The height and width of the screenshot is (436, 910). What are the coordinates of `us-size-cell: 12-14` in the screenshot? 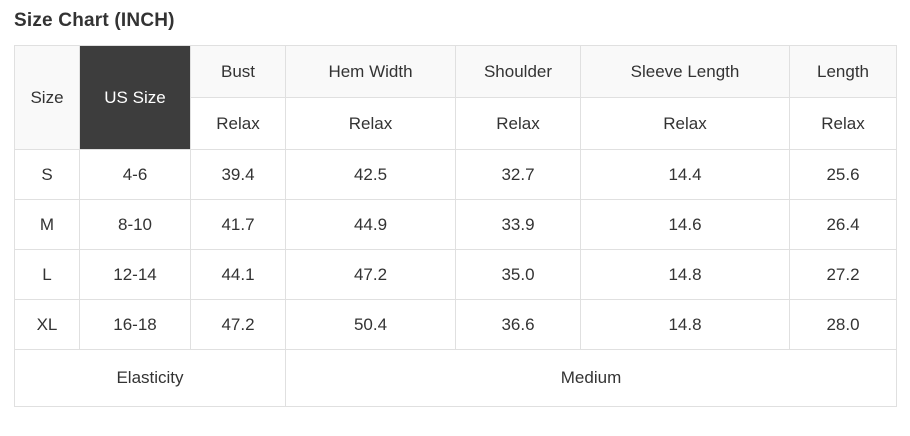 It's located at (135, 274).